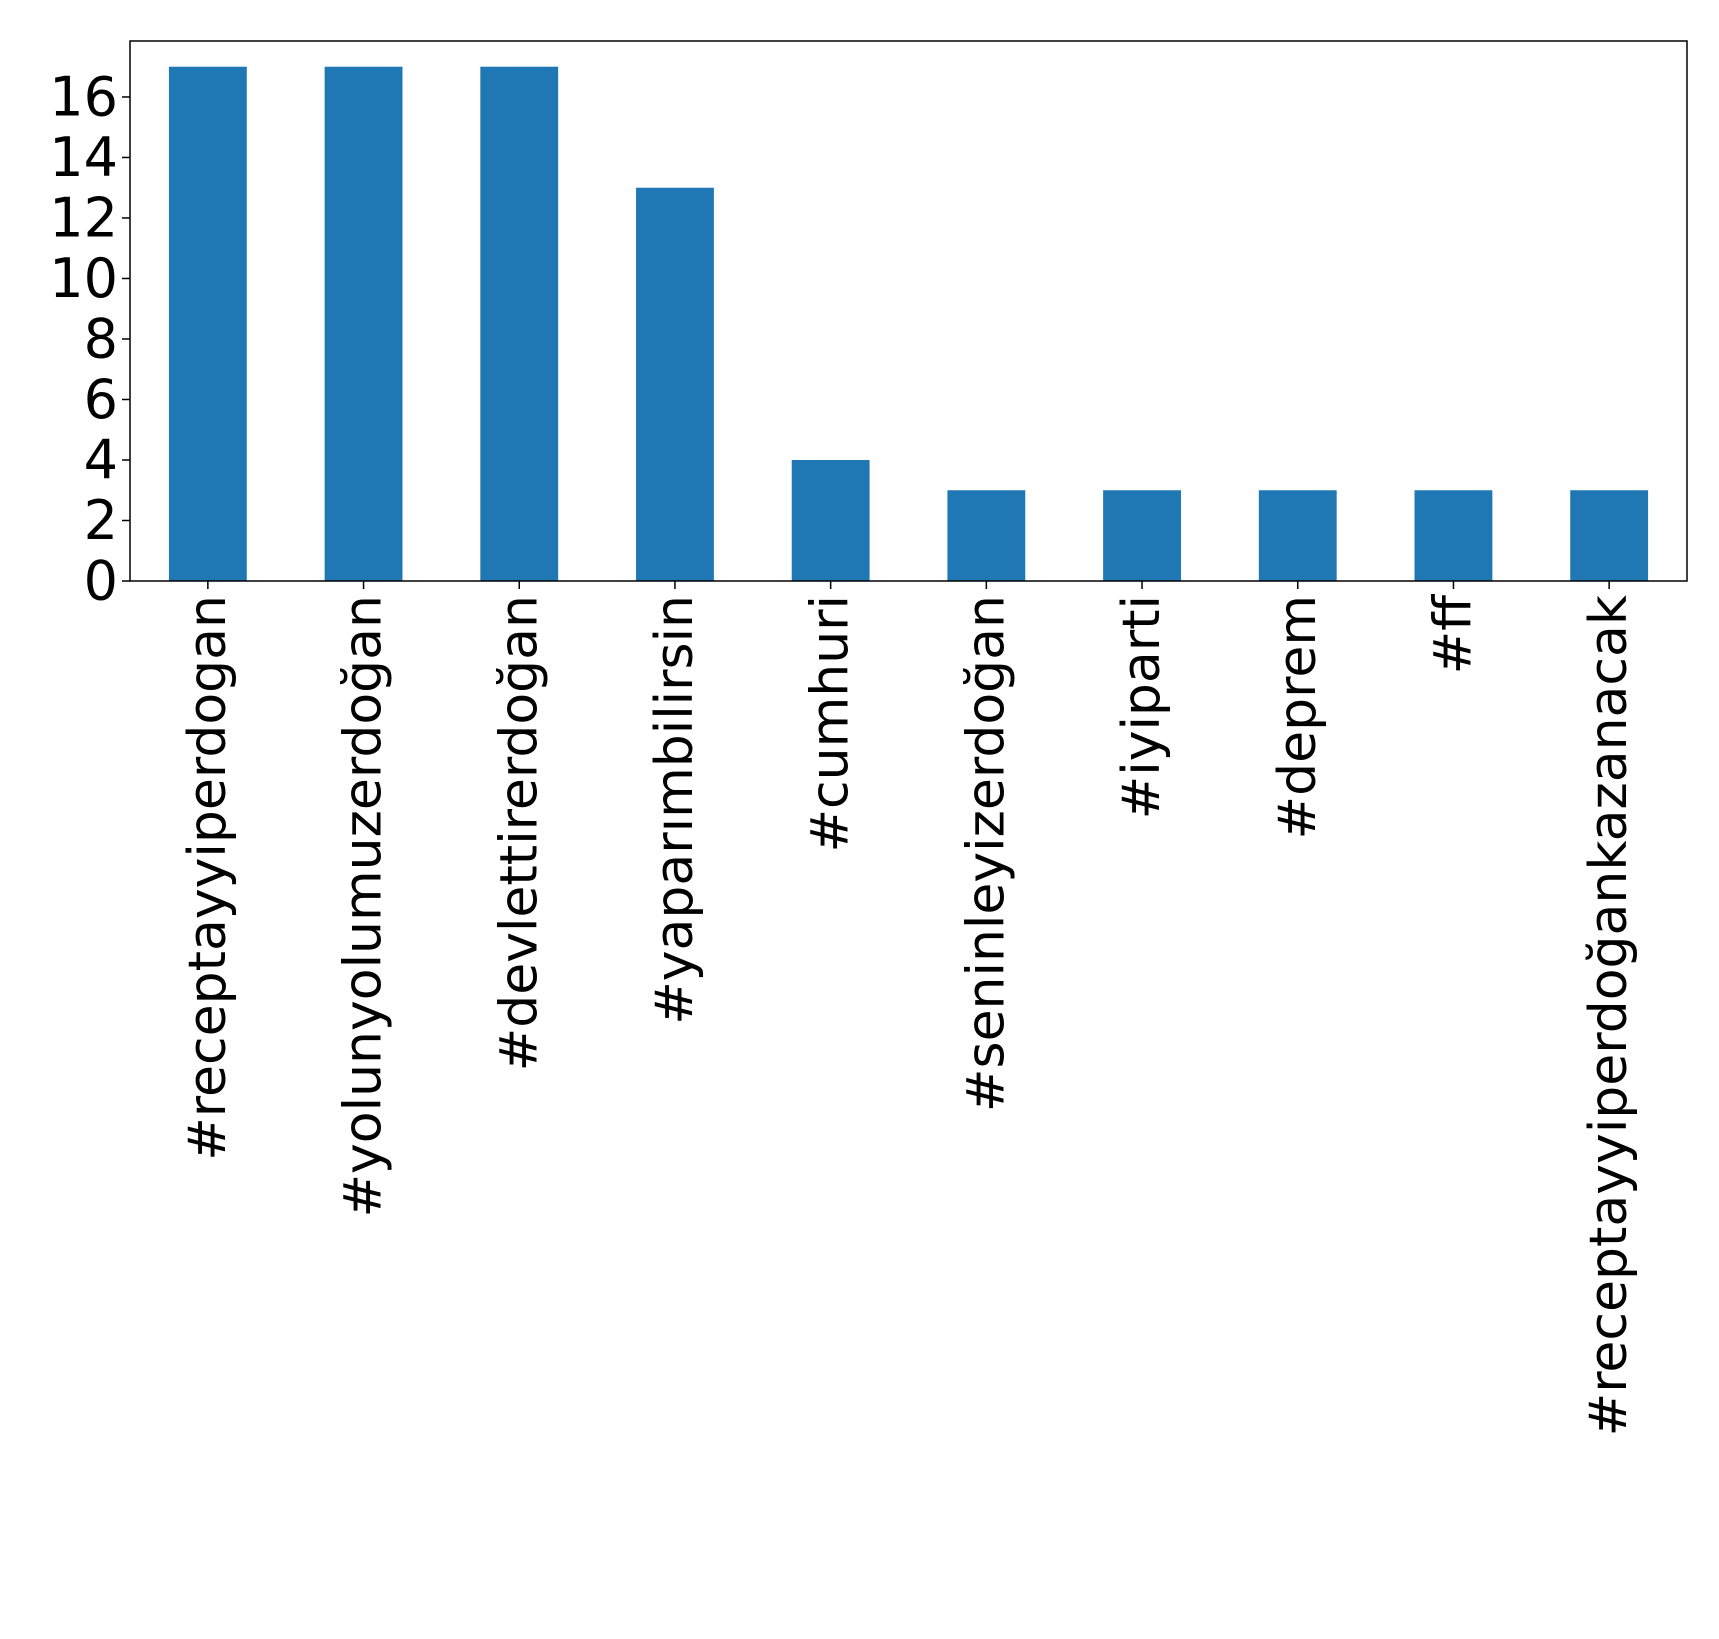 The height and width of the screenshot is (1639, 1719). What do you see at coordinates (208, 878) in the screenshot?
I see `x-tick-label: #receptayyiperdogan` at bounding box center [208, 878].